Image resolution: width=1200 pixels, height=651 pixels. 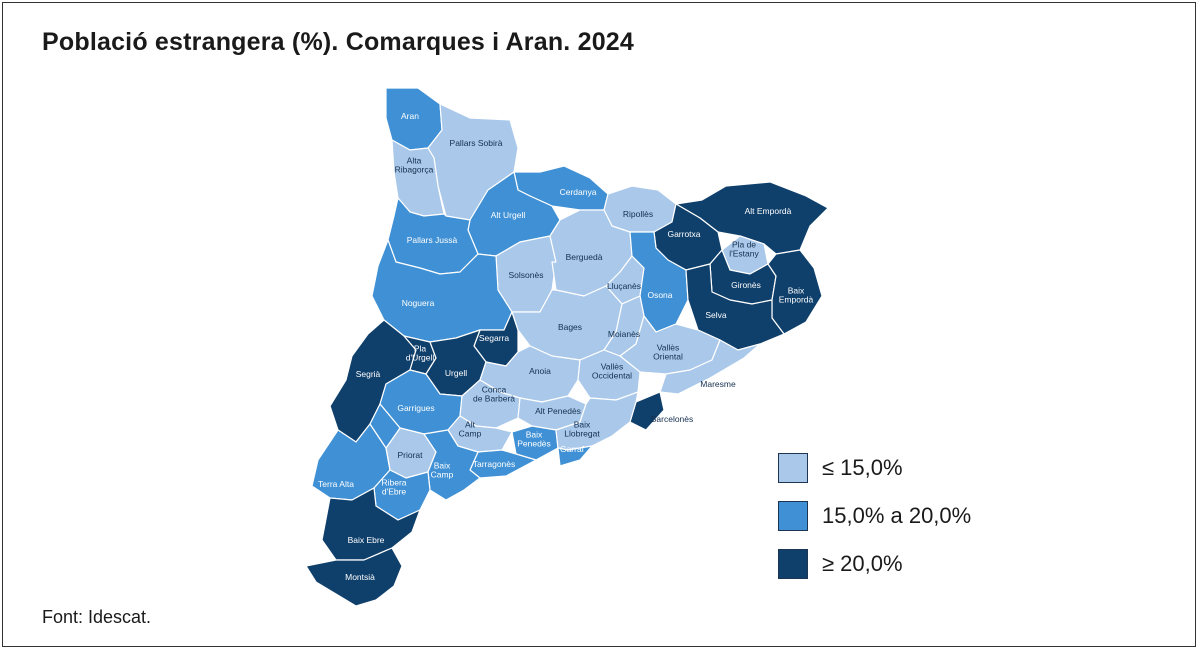 I want to click on region-label-segarra: Segarra, so click(x=494, y=338).